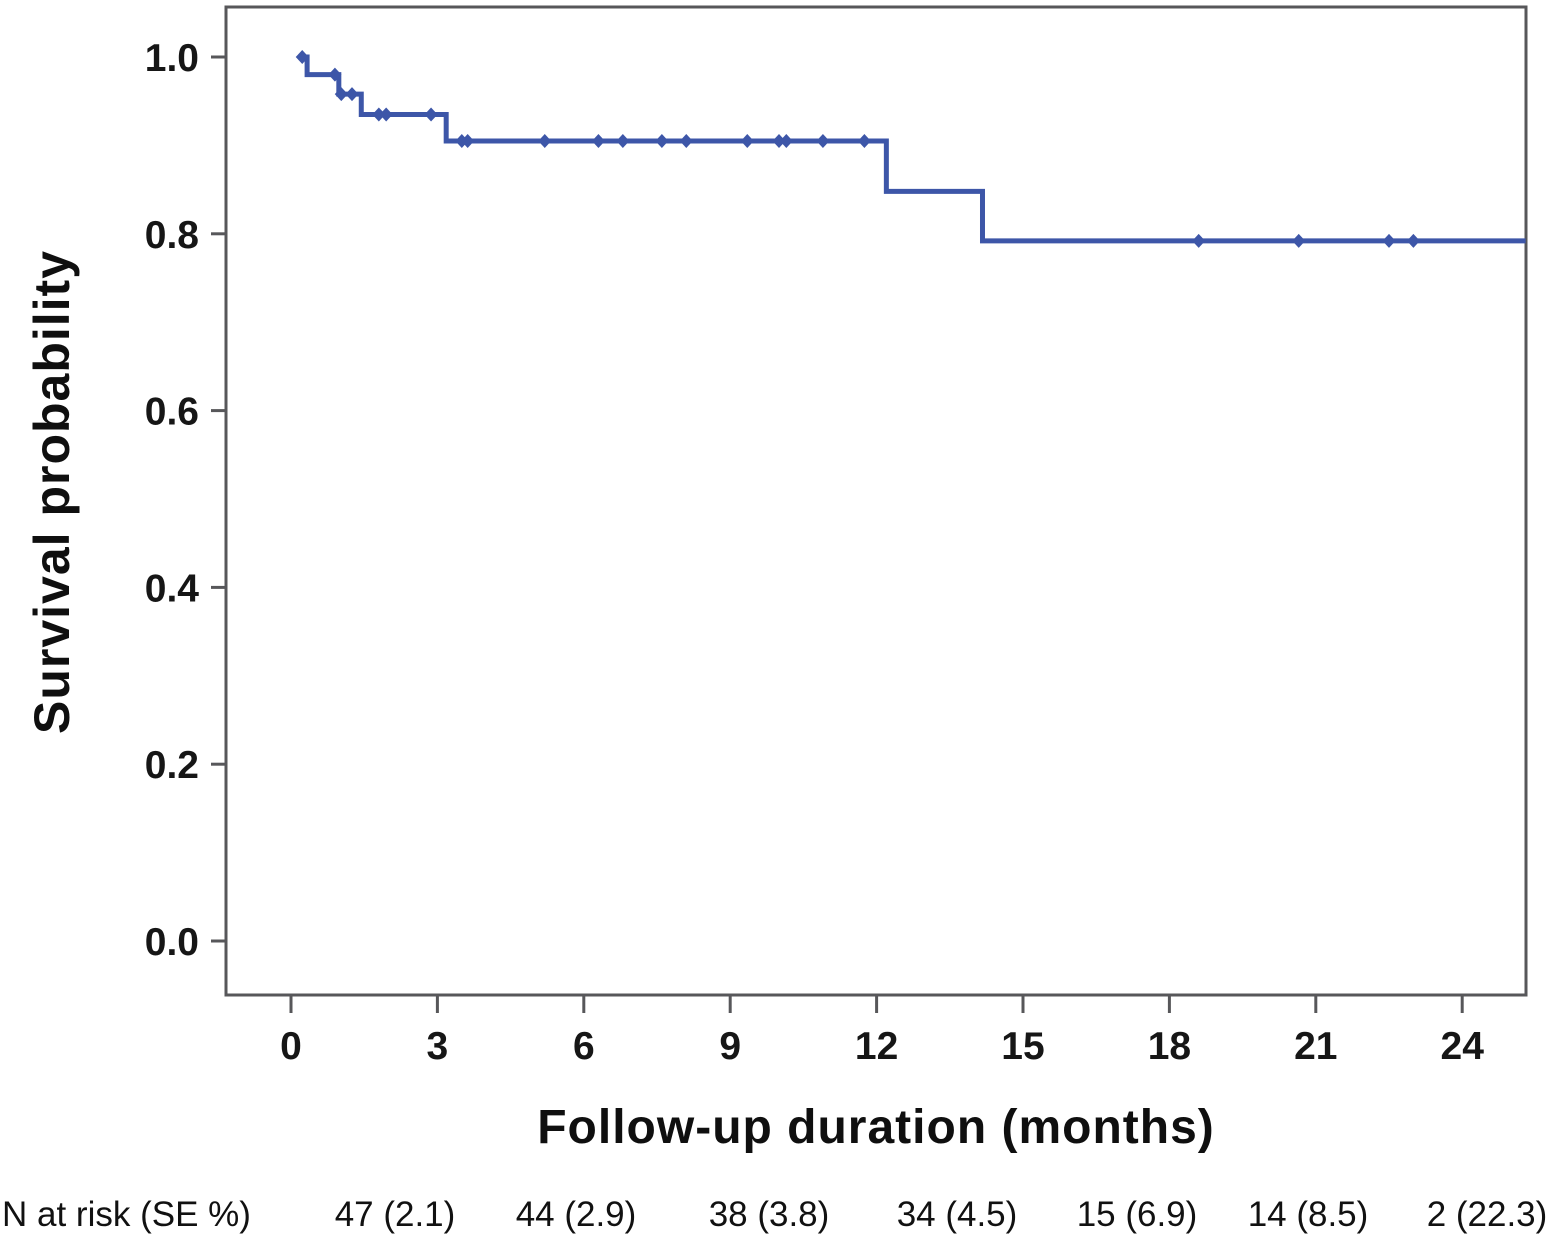 This screenshot has height=1245, width=1558. I want to click on y-axis-title: Survival probability, so click(52, 492).